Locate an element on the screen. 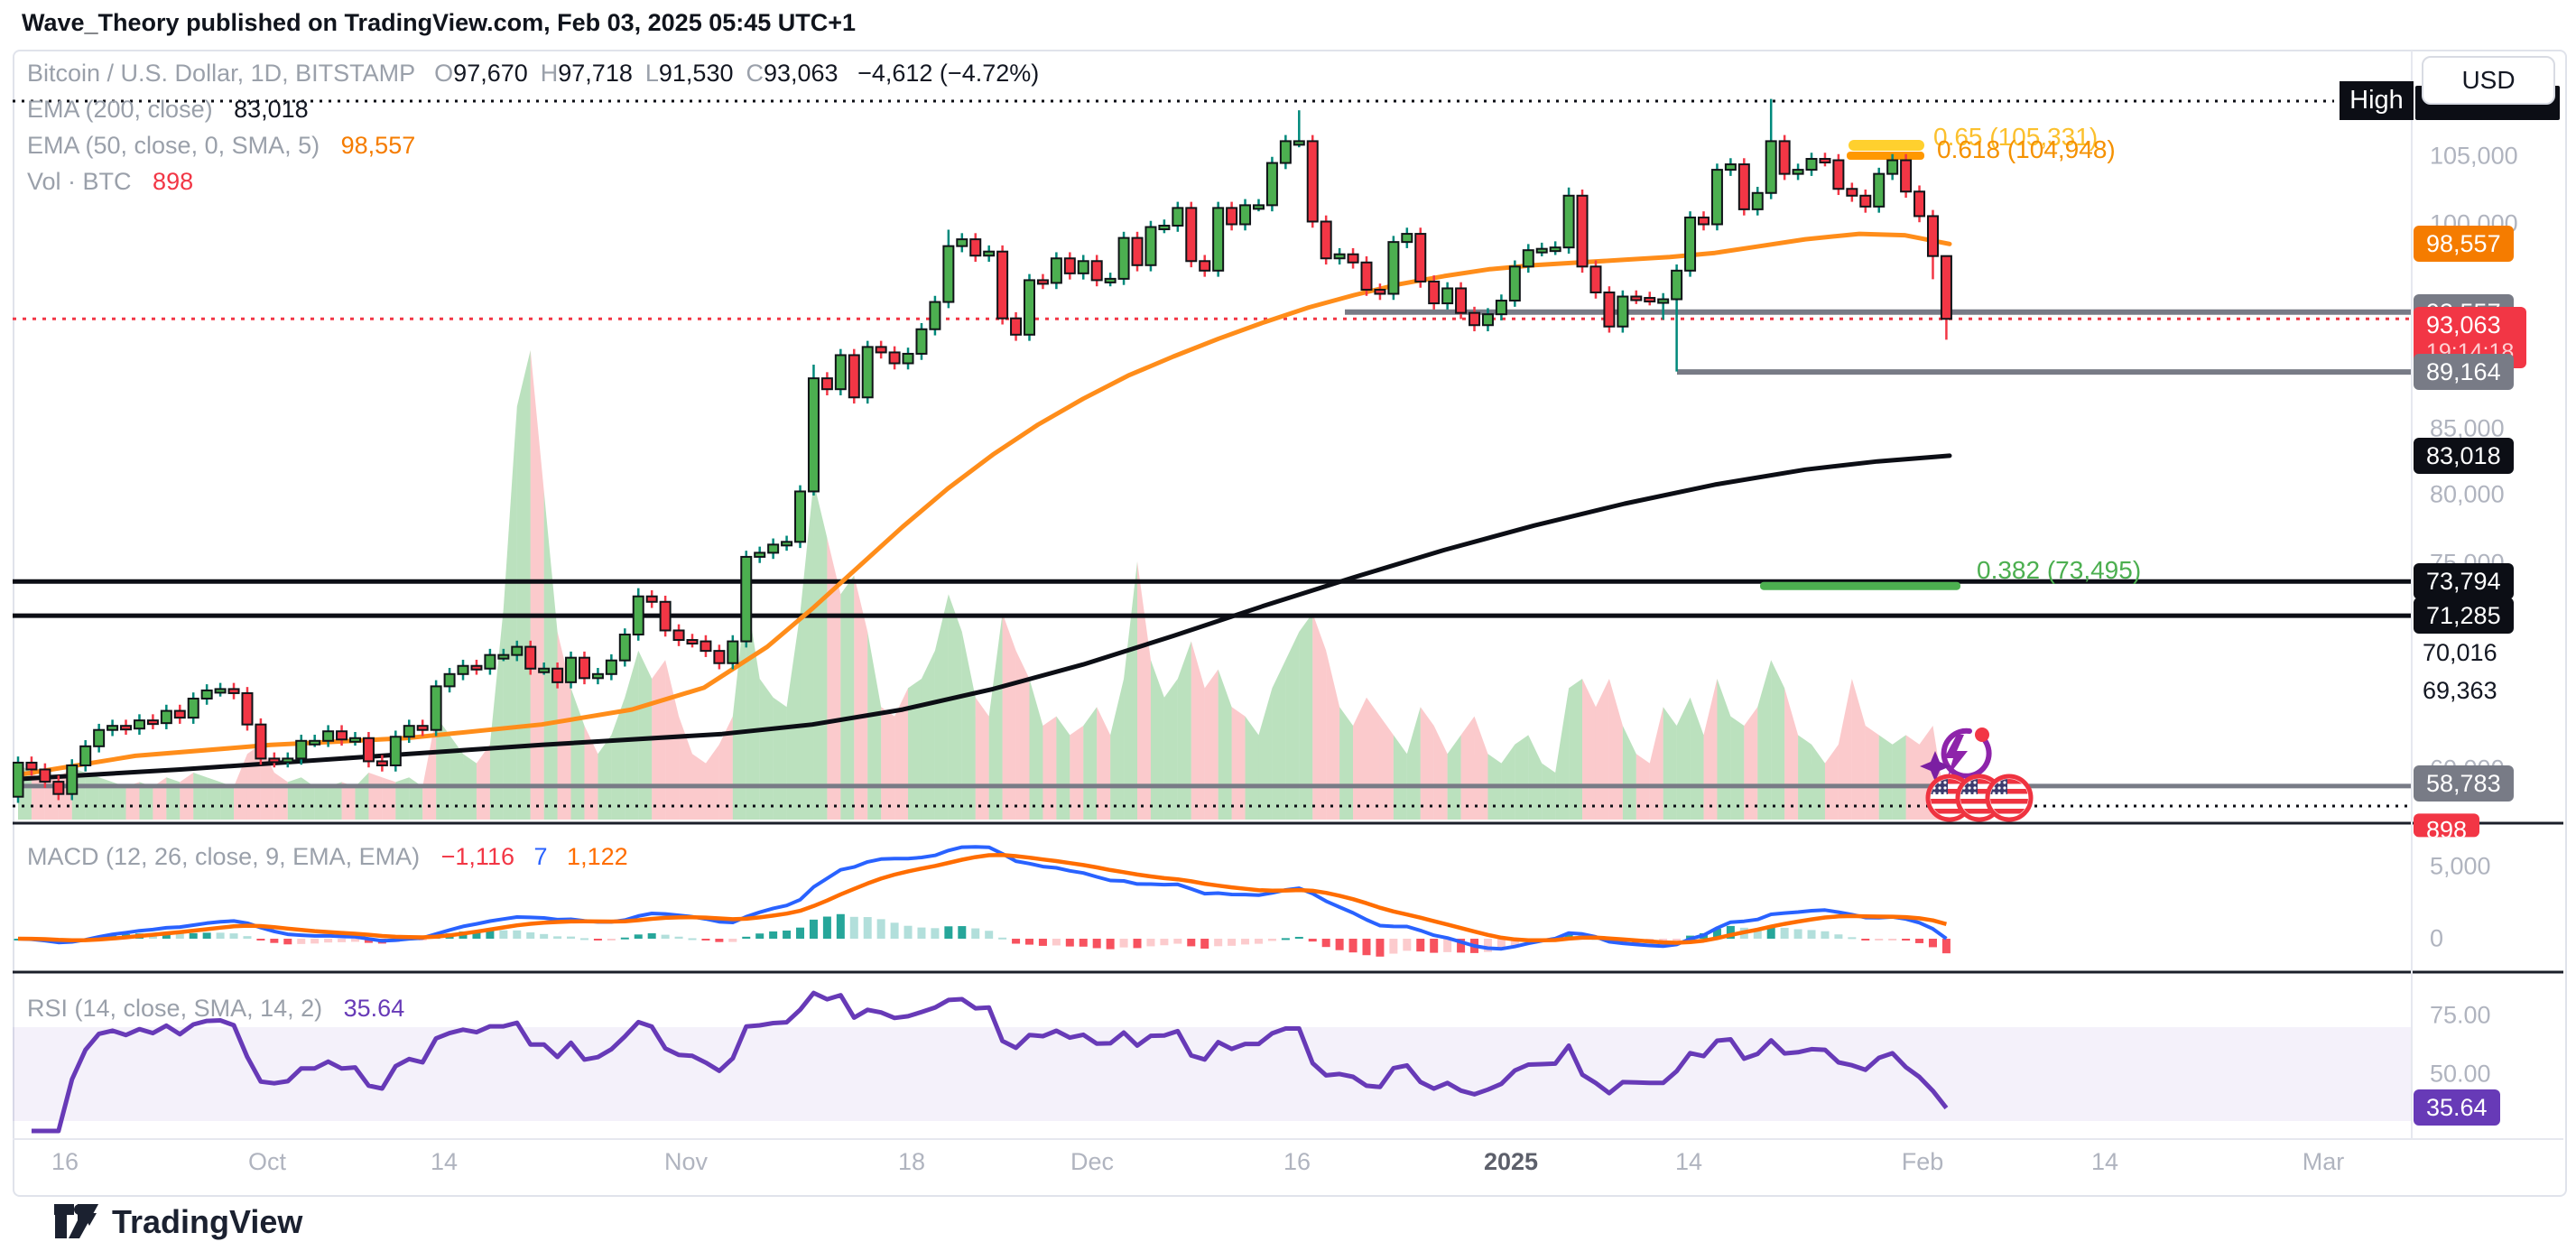  time-tick: Nov is located at coordinates (686, 1161).